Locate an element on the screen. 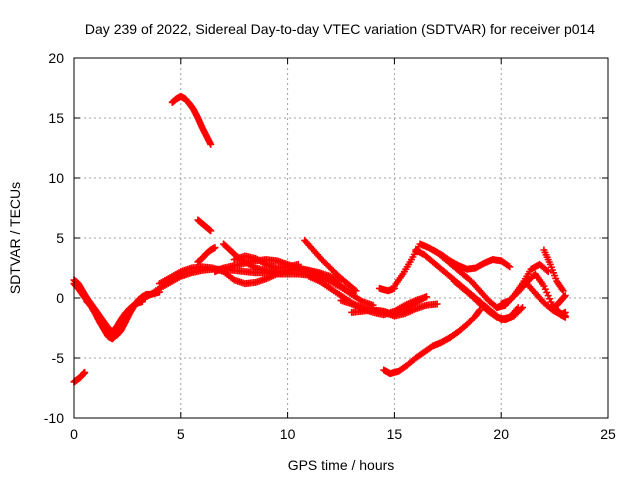  data-series-arc17 is located at coordinates (389, 306).